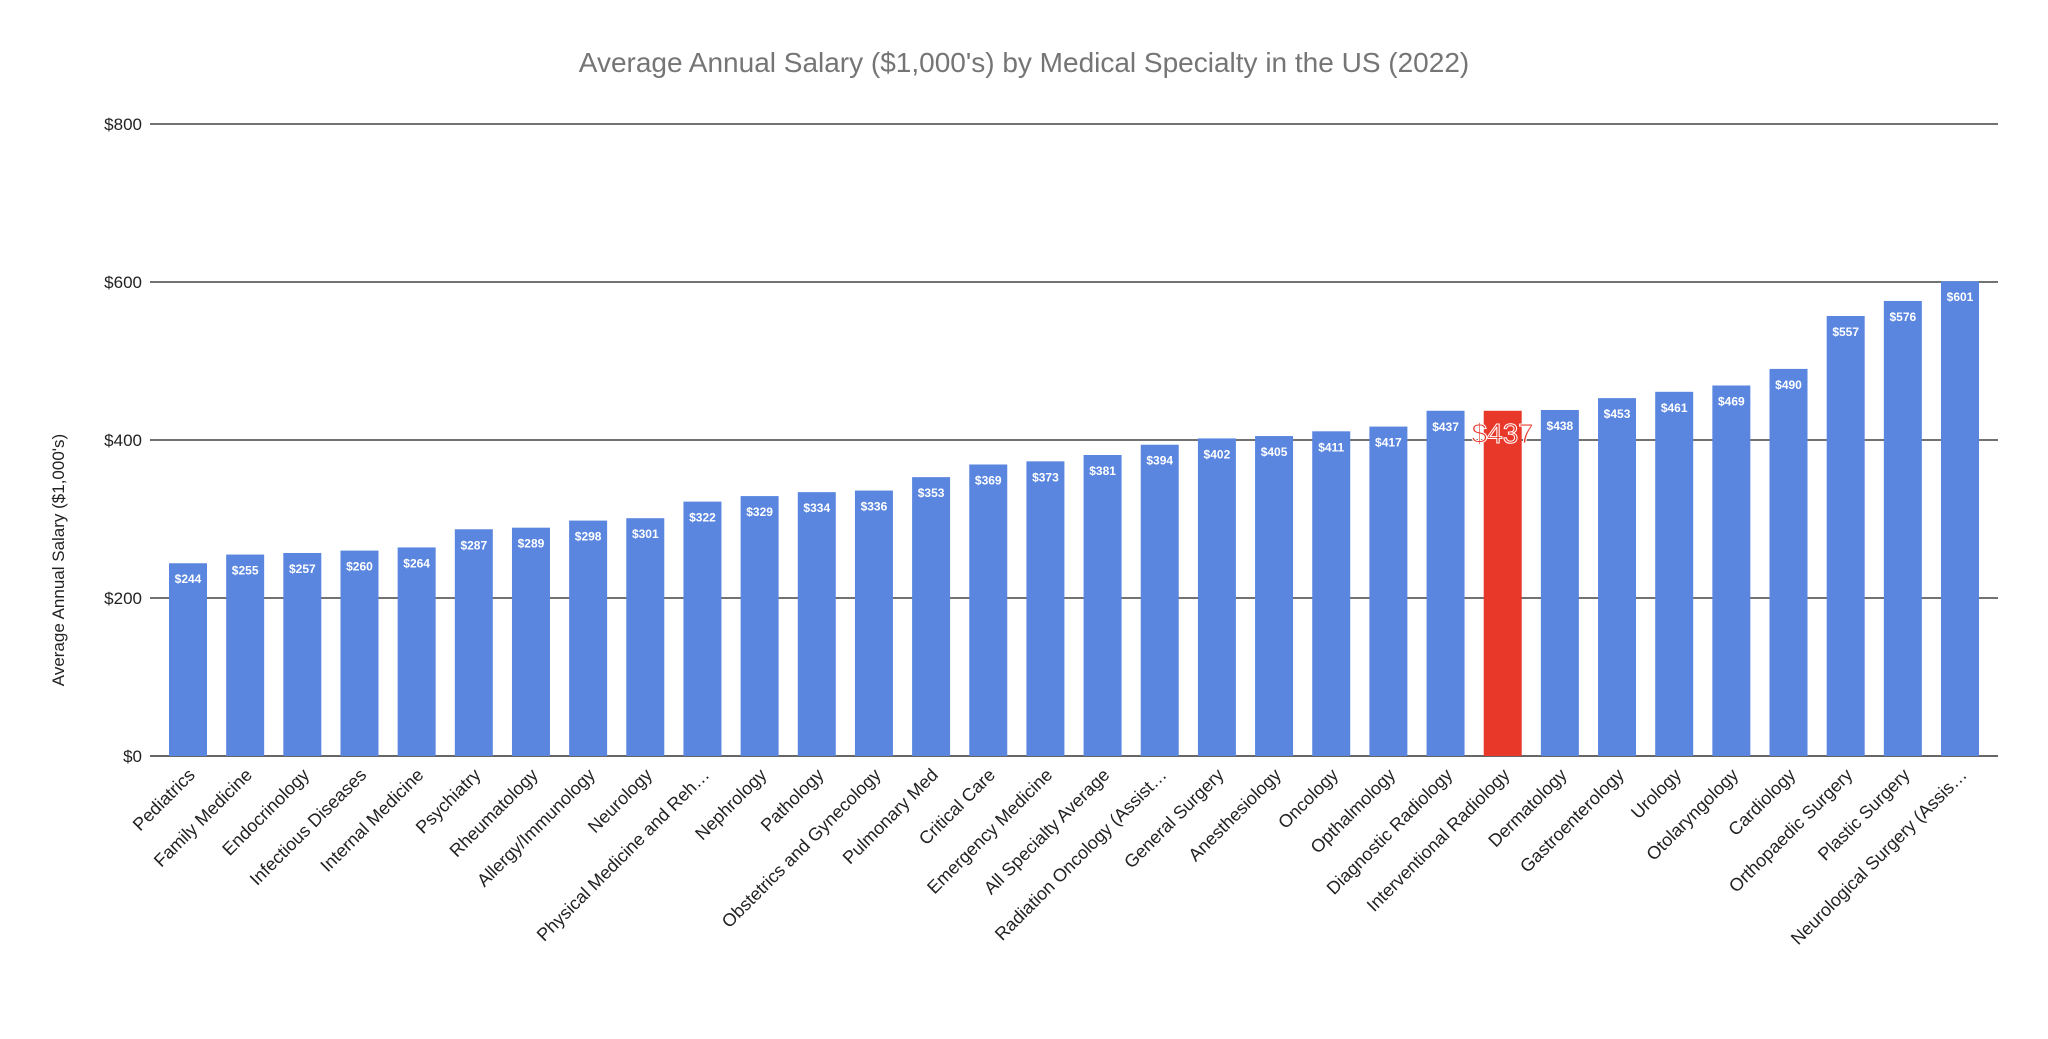  What do you see at coordinates (1174, 819) in the screenshot?
I see `x-tick-label: General Surgery` at bounding box center [1174, 819].